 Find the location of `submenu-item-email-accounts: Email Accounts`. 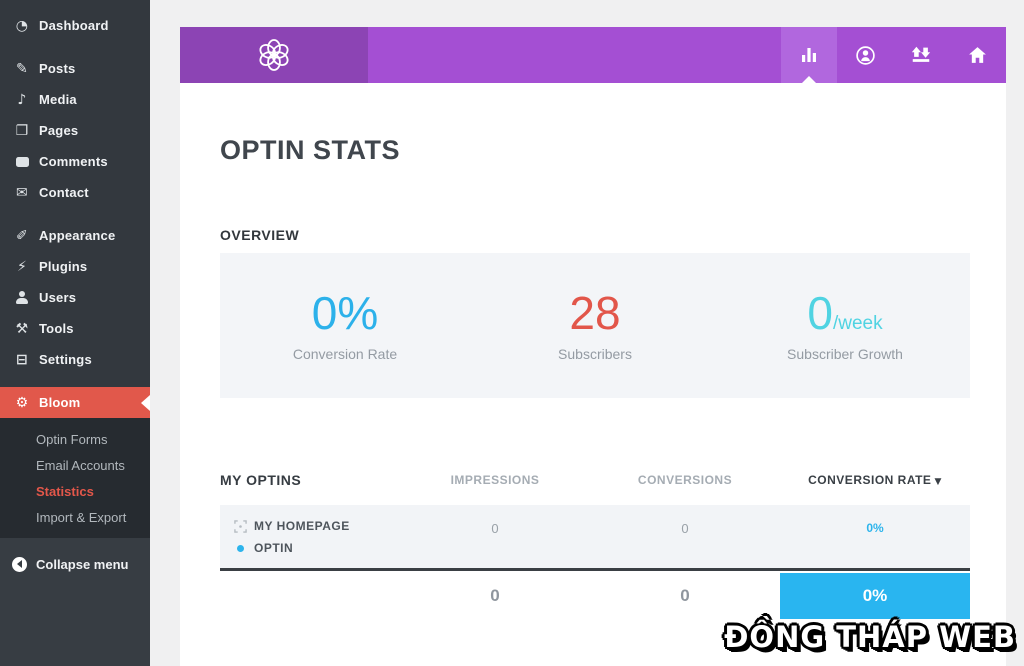

submenu-item-email-accounts: Email Accounts is located at coordinates (75, 465).